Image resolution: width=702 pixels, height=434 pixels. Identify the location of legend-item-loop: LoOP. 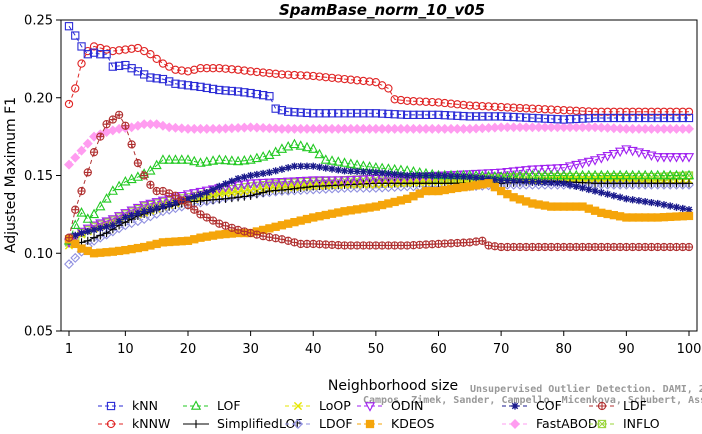
(318, 405).